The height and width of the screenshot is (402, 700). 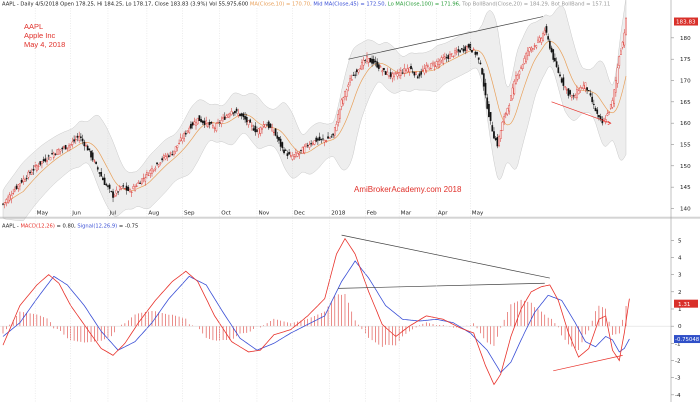 I want to click on x-tick-label: 2018, so click(x=338, y=214).